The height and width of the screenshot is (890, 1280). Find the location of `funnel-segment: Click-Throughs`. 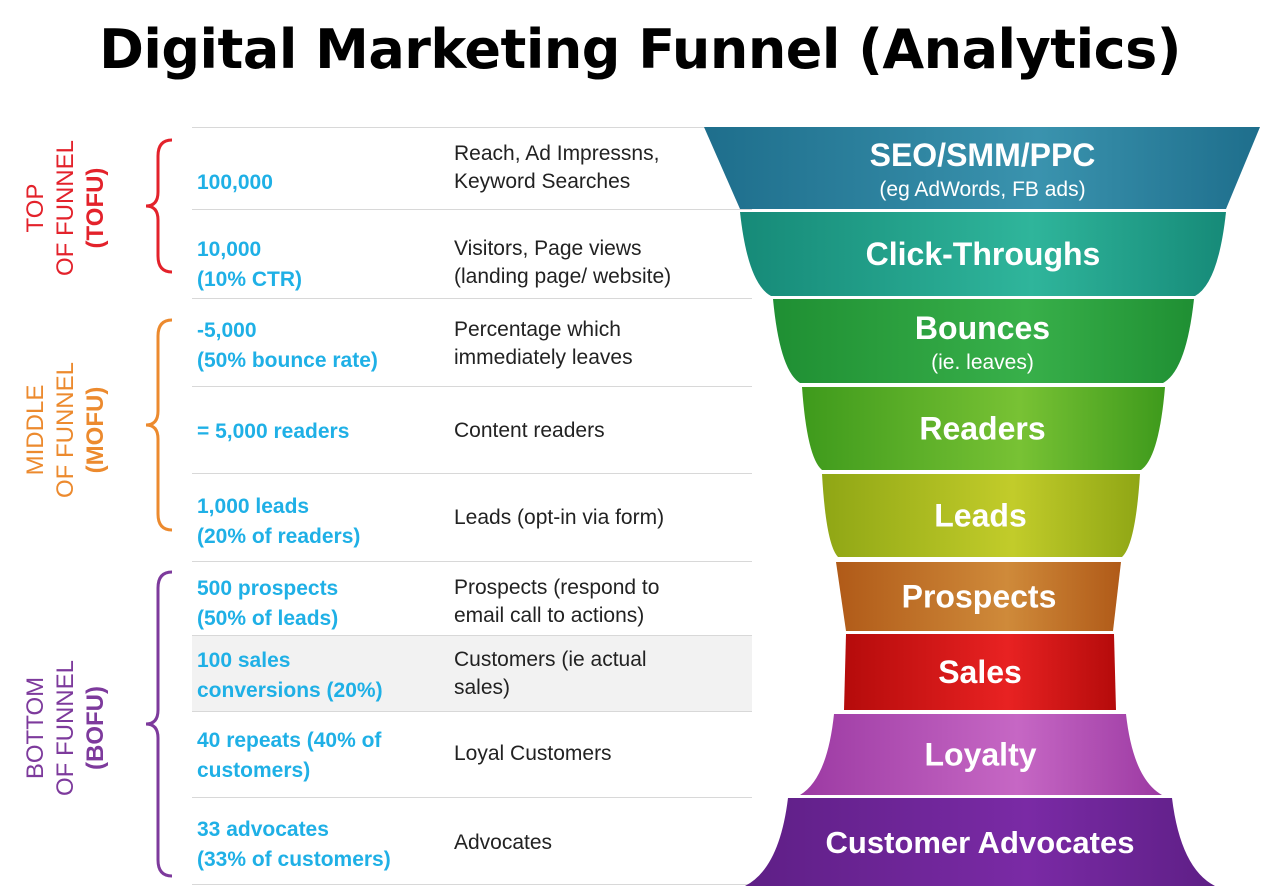

funnel-segment: Click-Throughs is located at coordinates (983, 254).